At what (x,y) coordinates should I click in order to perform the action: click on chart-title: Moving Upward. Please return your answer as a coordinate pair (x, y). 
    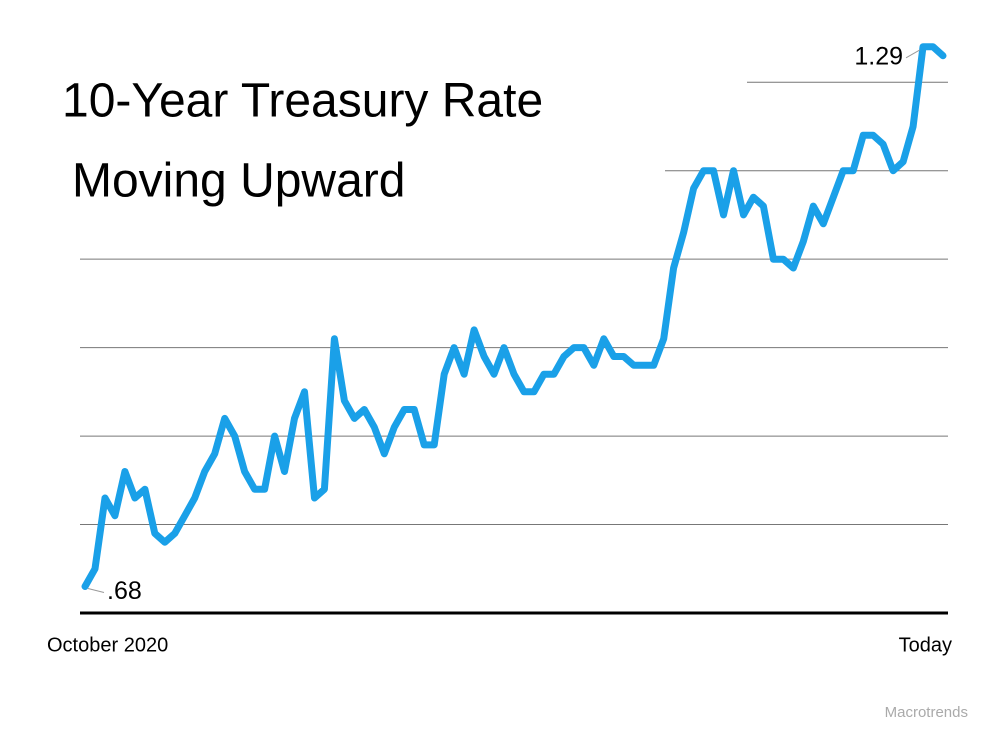
    Looking at the image, I should click on (238, 181).